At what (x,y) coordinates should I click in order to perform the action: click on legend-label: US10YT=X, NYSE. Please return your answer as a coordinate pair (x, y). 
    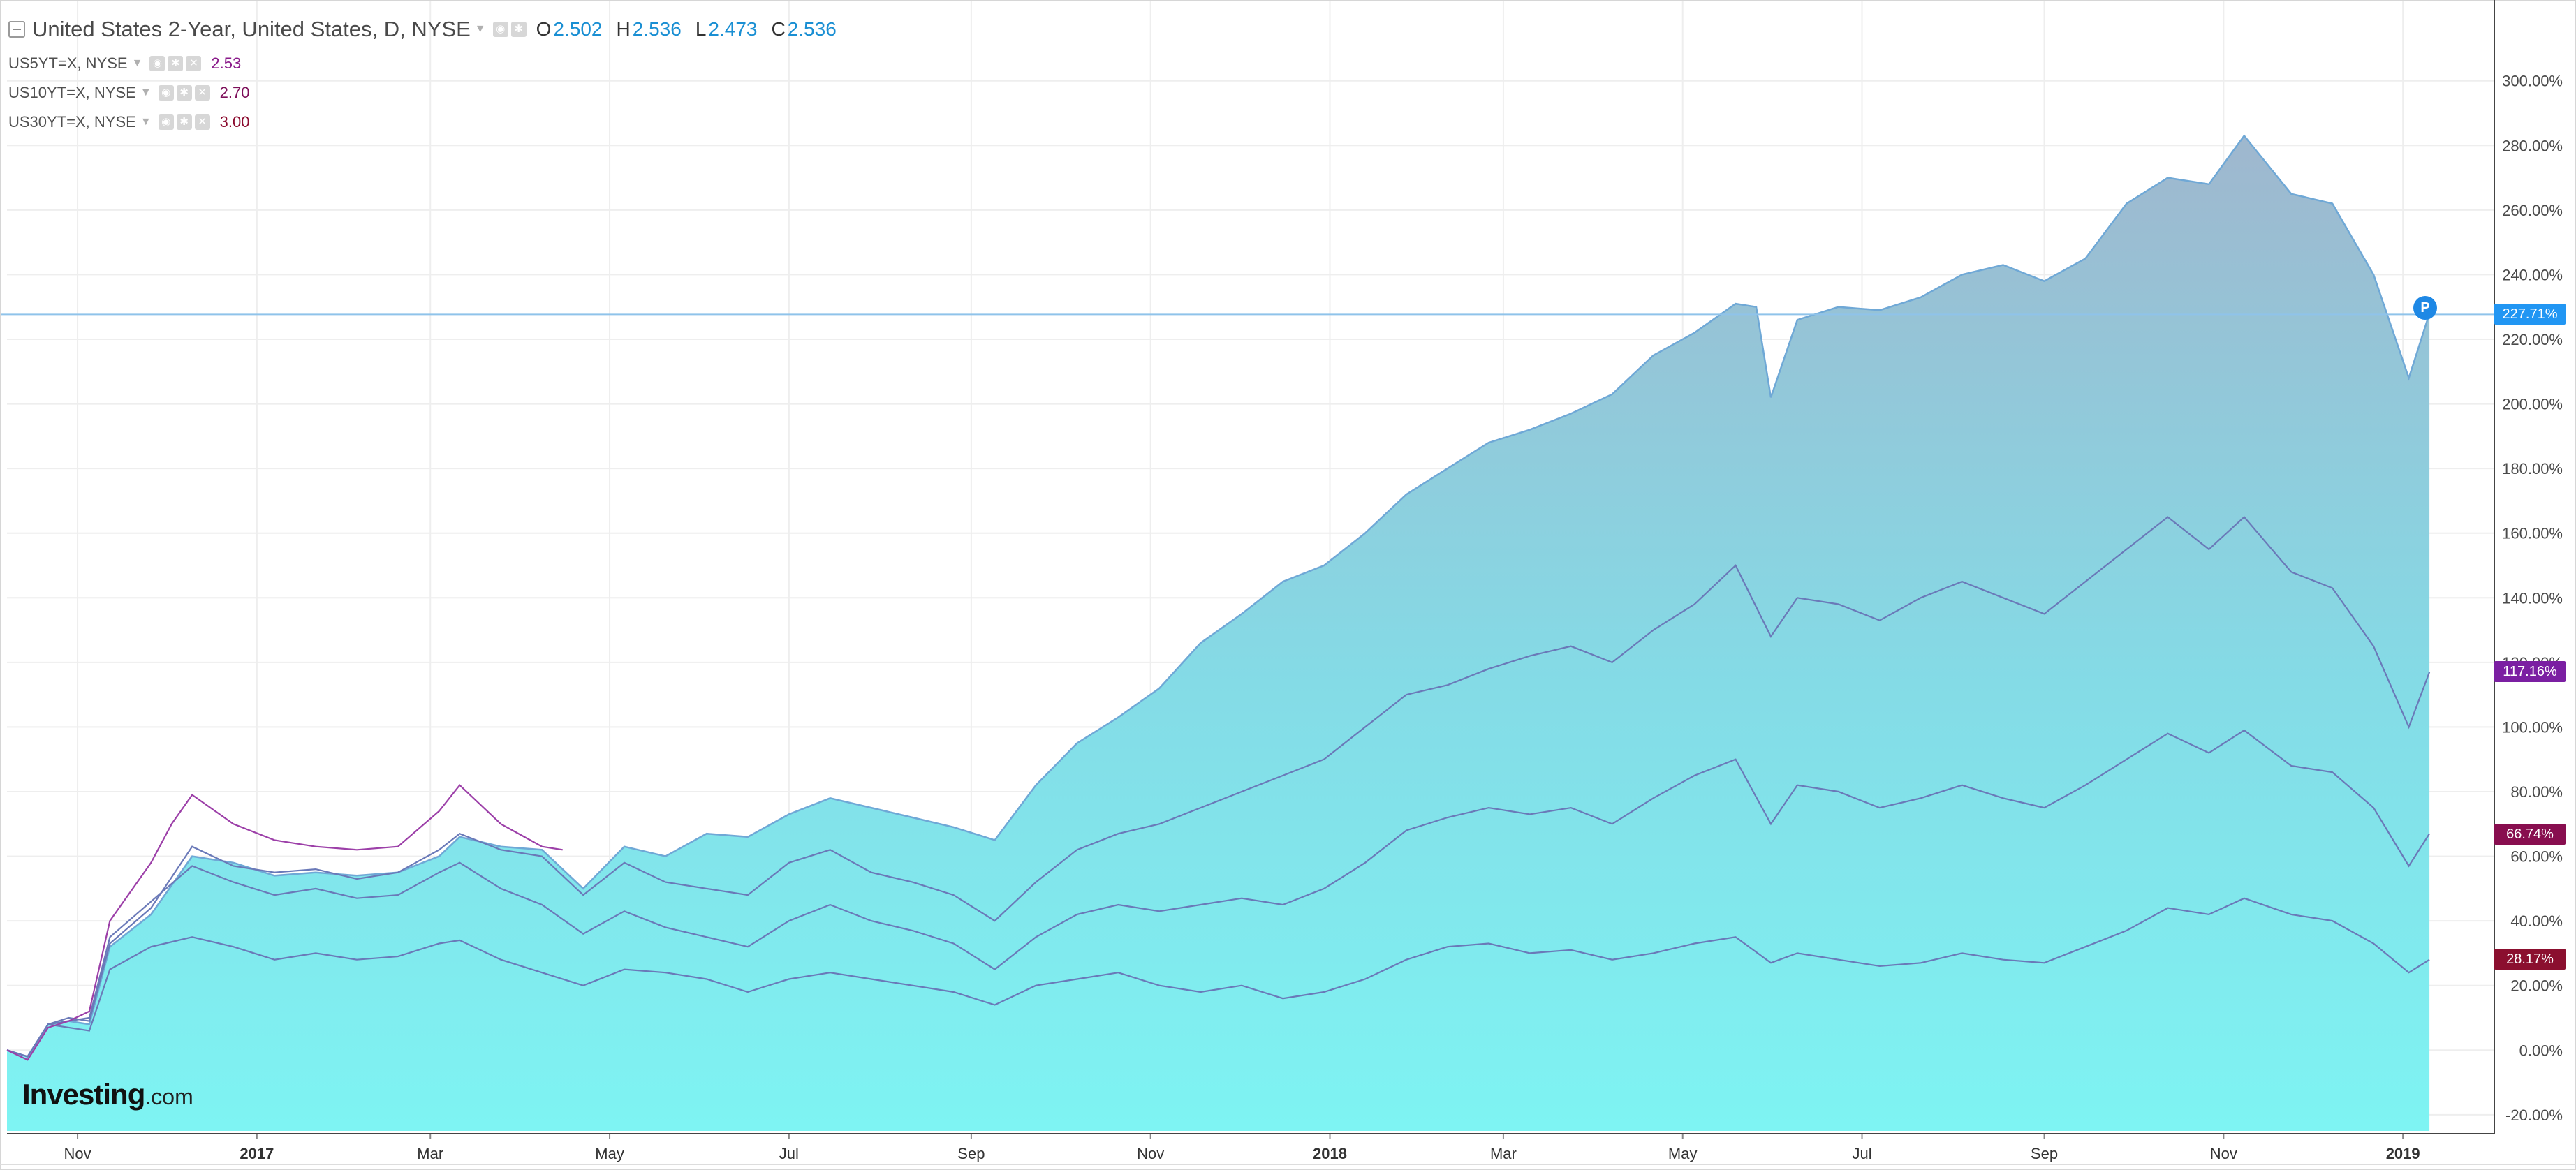
    Looking at the image, I should click on (72, 92).